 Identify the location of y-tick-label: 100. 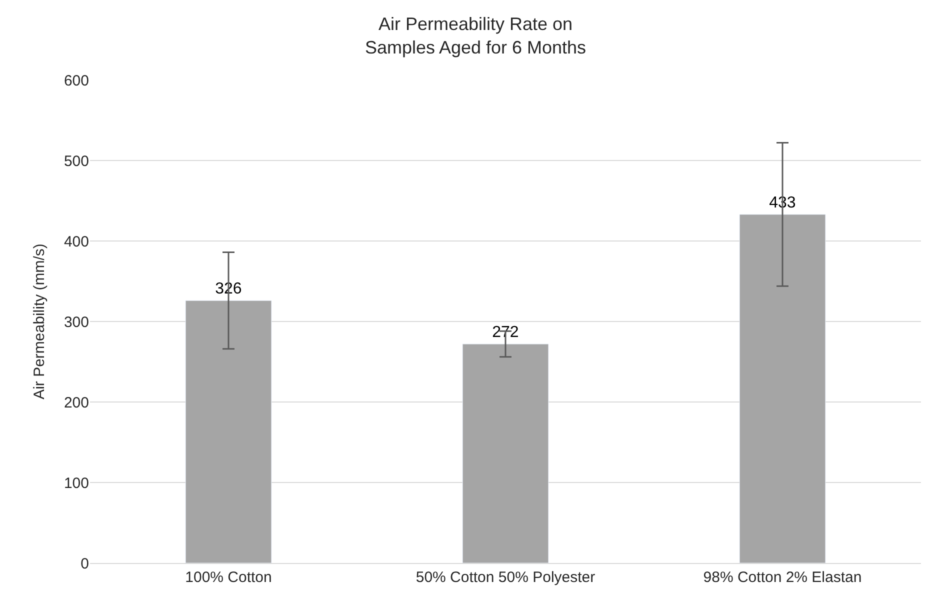
(76, 483).